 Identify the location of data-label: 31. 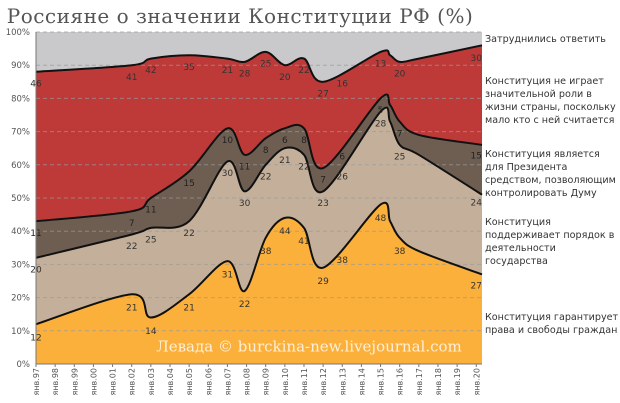
(227, 275).